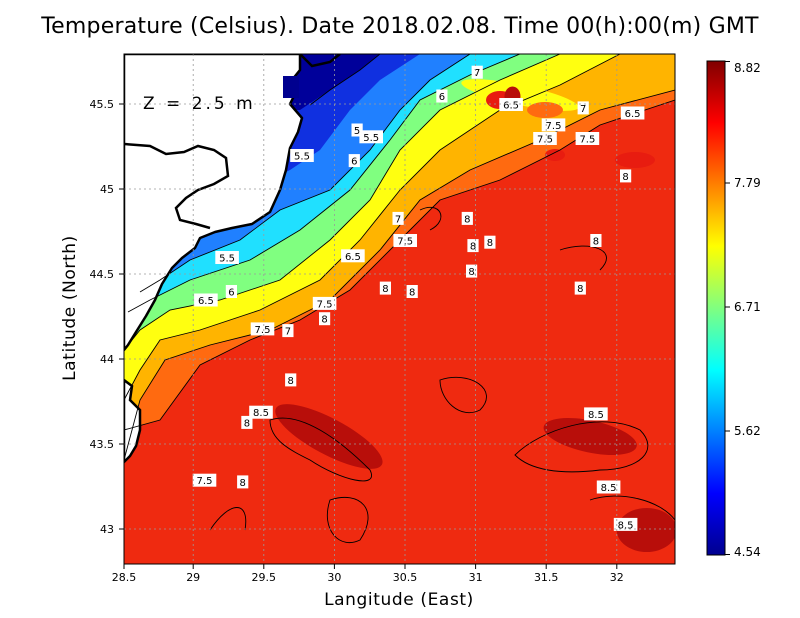 The image size is (800, 618). I want to click on north-shore, so click(320, 61).